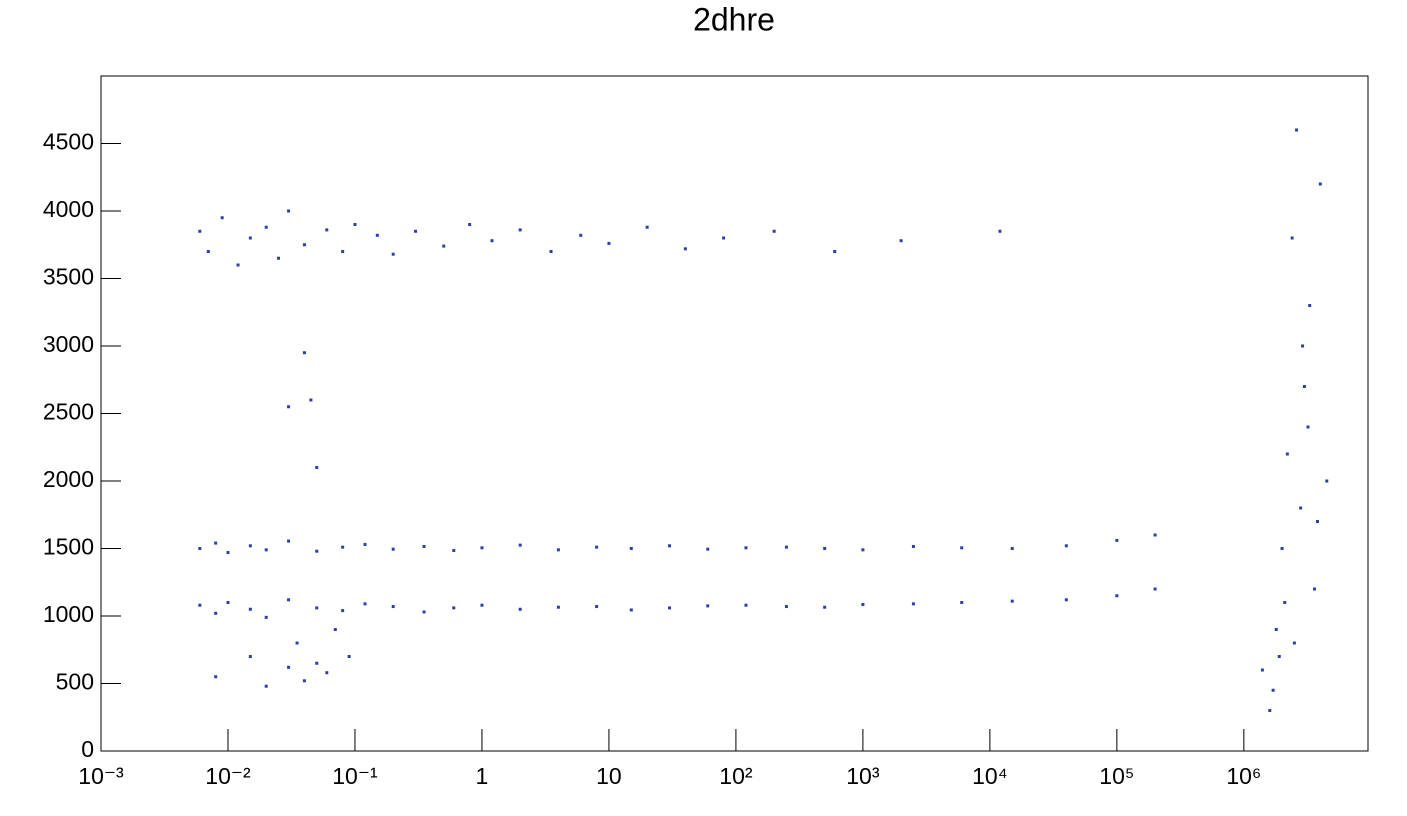 This screenshot has height=816, width=1407. I want to click on y-tick-label: 3500, so click(68, 277).